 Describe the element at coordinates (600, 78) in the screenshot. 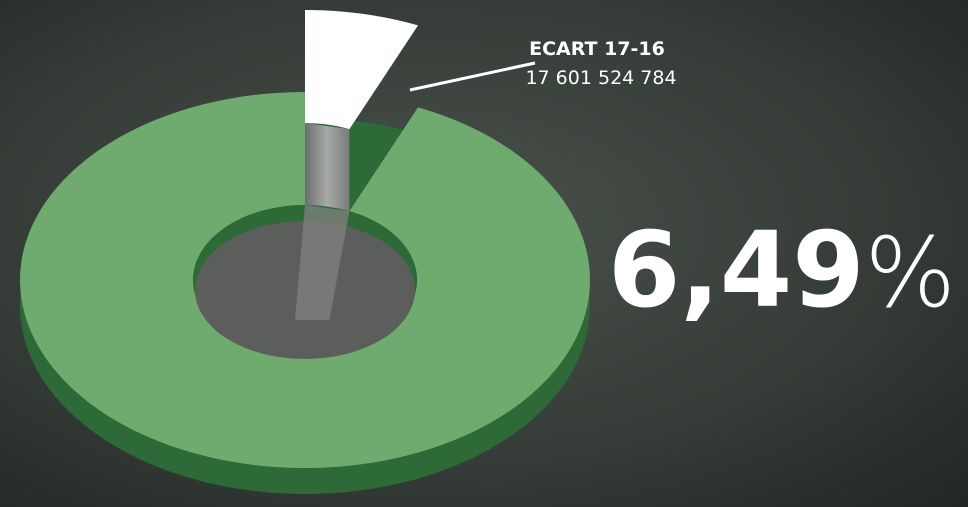

I see `annotation: 17 601 524 784` at that location.